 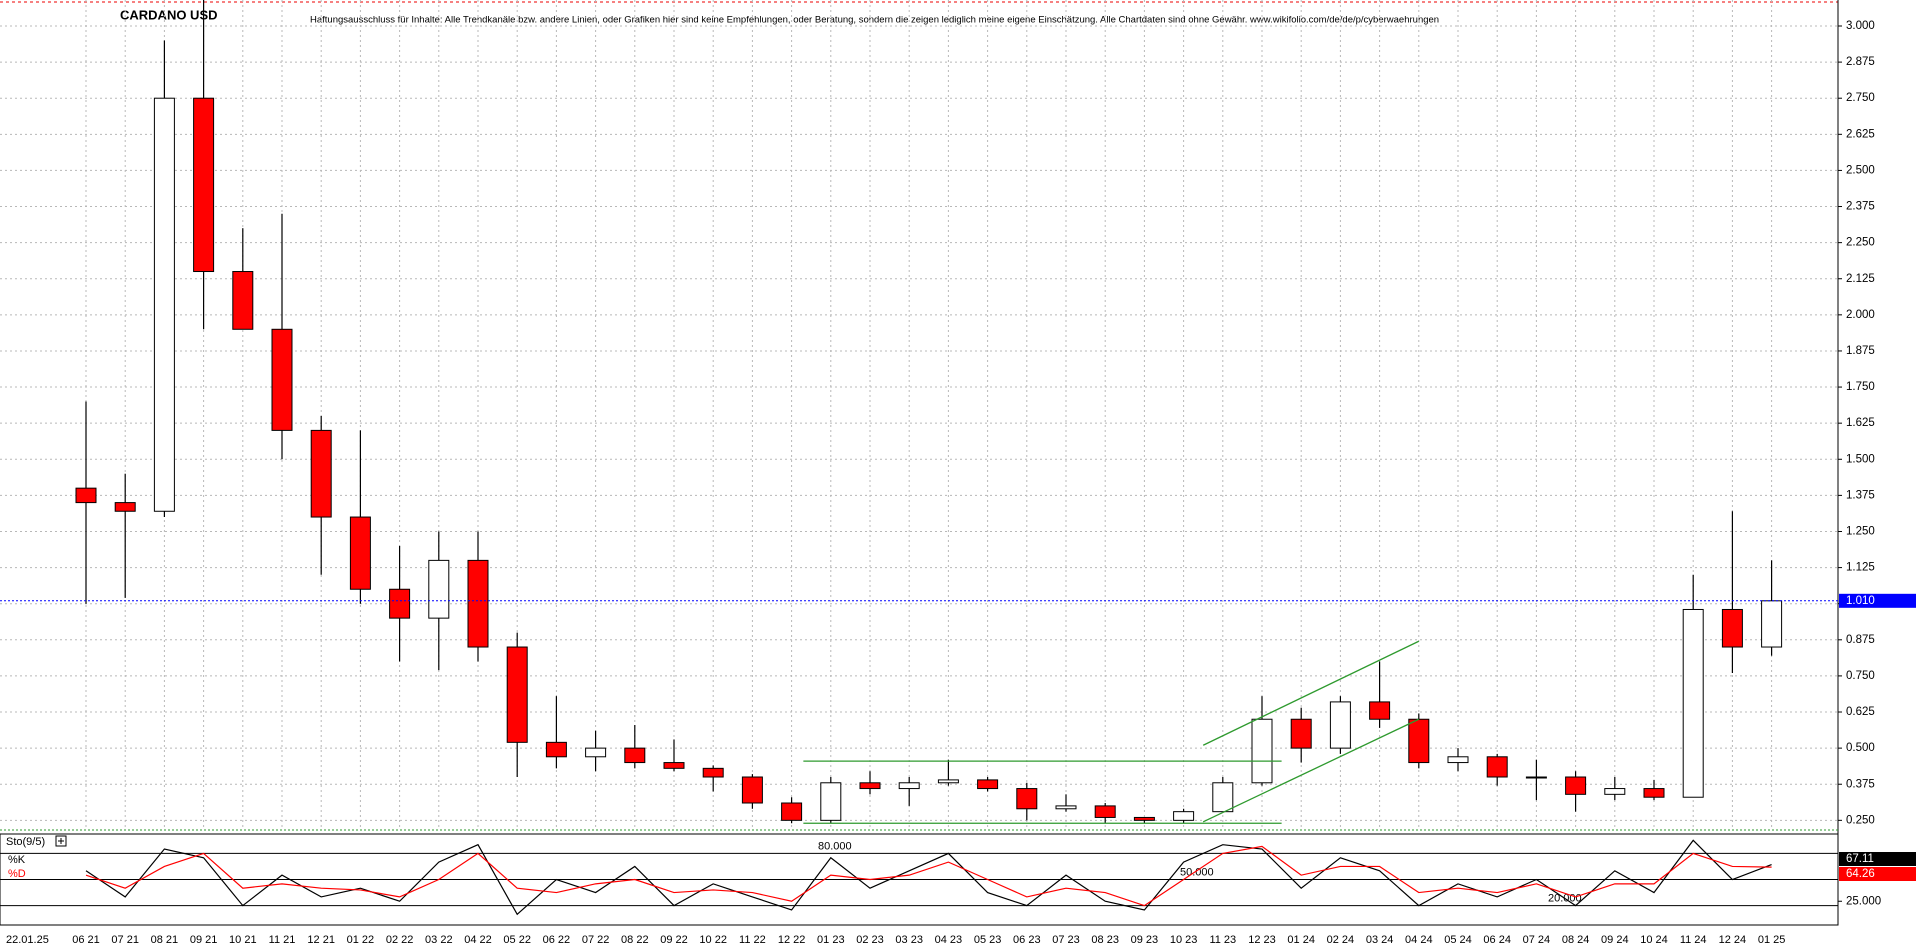 What do you see at coordinates (1733, 940) in the screenshot?
I see `x-tick-label: 12 24` at bounding box center [1733, 940].